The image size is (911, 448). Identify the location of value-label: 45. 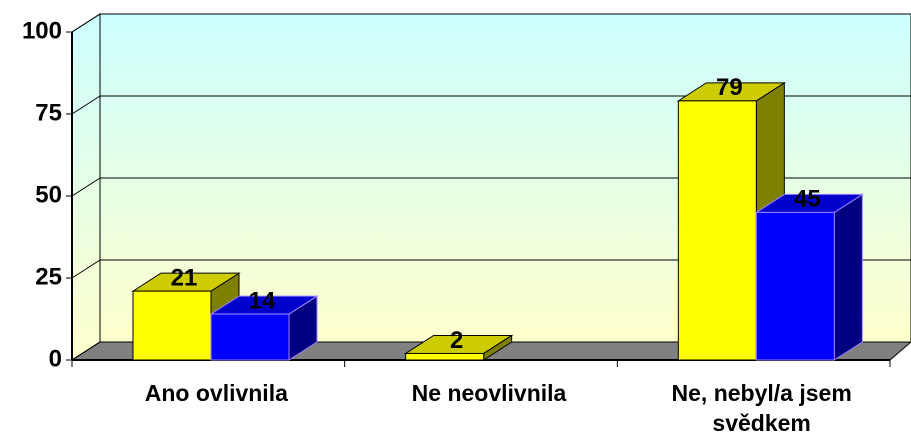
(807, 199).